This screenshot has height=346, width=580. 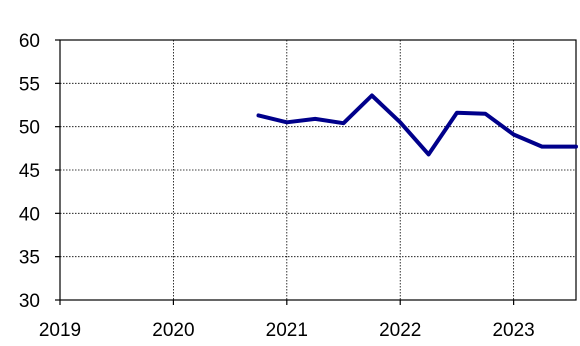 I want to click on y-tick-label: 35, so click(x=29, y=258).